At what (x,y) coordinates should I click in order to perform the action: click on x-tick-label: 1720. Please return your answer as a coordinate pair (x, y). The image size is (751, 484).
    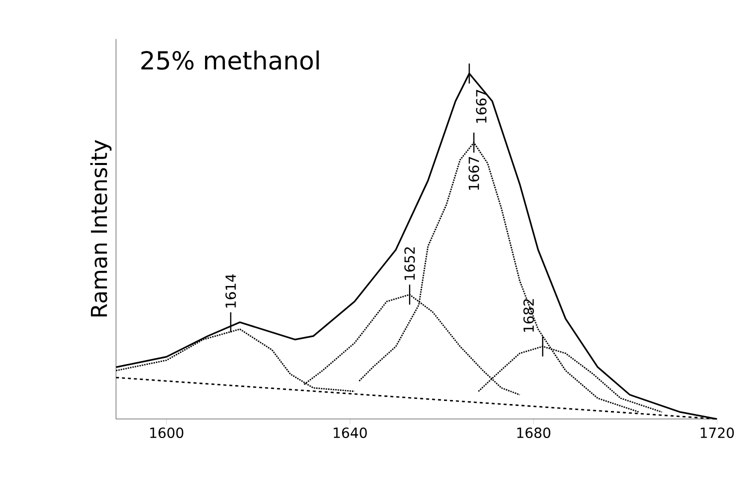
    Looking at the image, I should click on (717, 432).